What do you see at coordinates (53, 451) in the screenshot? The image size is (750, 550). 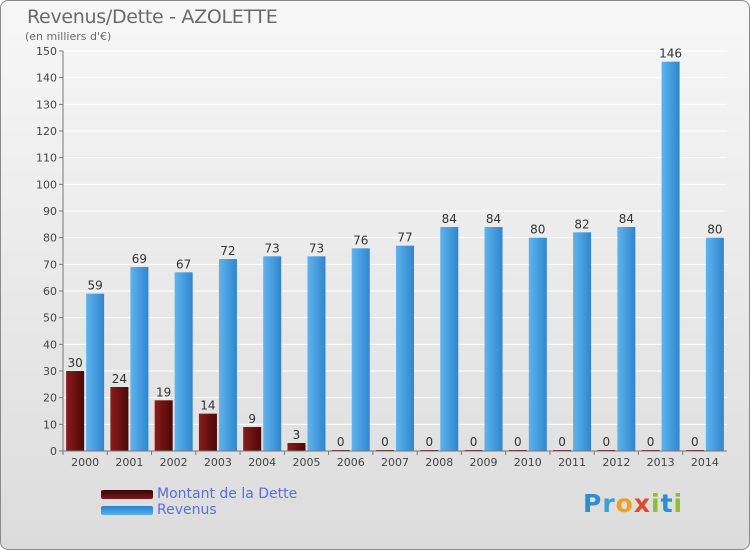 I see `y-tick-label: 0` at bounding box center [53, 451].